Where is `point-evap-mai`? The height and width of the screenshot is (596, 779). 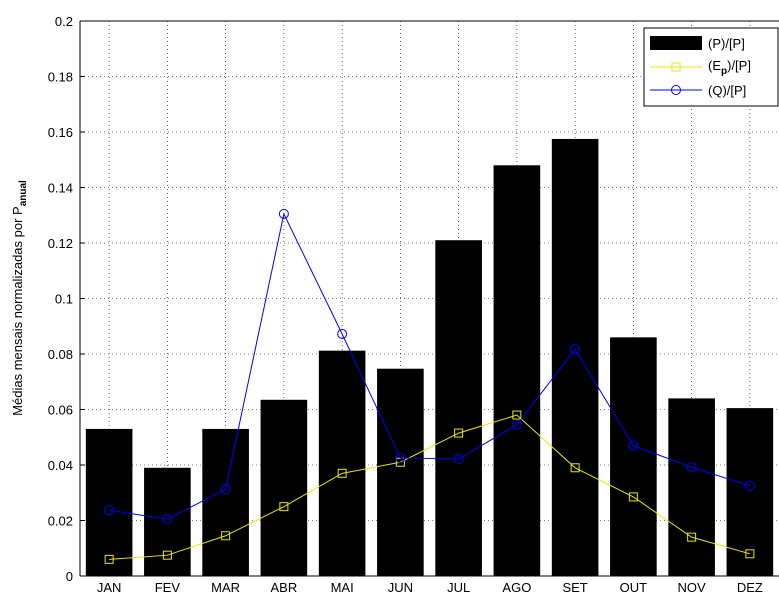
point-evap-mai is located at coordinates (342, 473).